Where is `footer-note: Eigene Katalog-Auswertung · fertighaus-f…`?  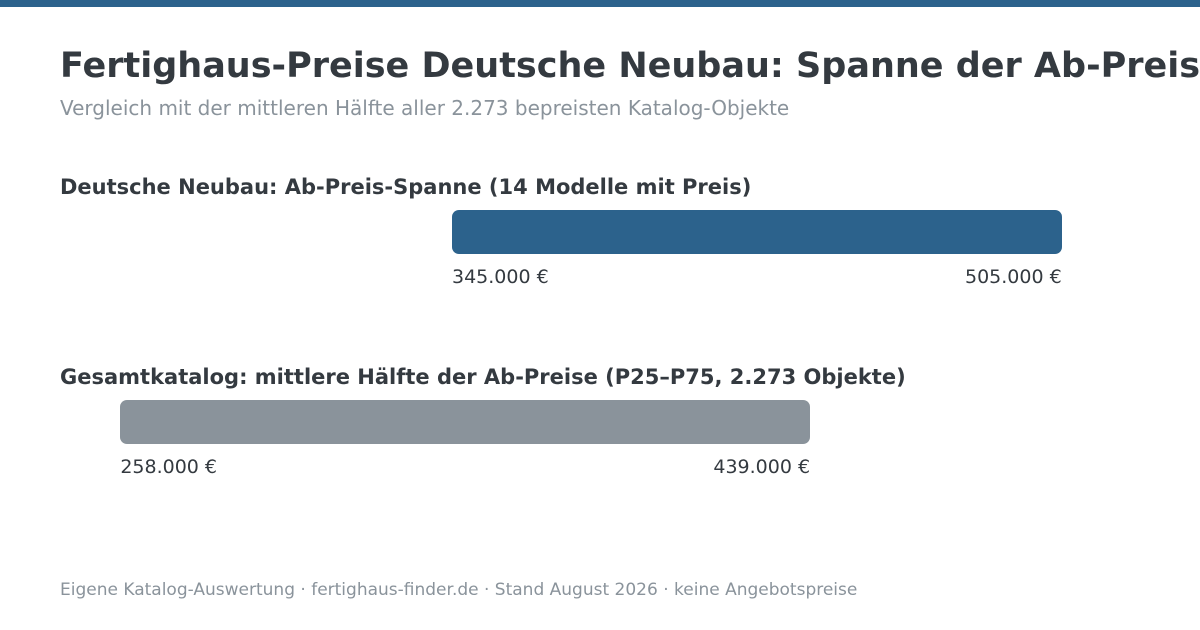
footer-note: Eigene Katalog-Auswertung · fertighaus-f… is located at coordinates (459, 590).